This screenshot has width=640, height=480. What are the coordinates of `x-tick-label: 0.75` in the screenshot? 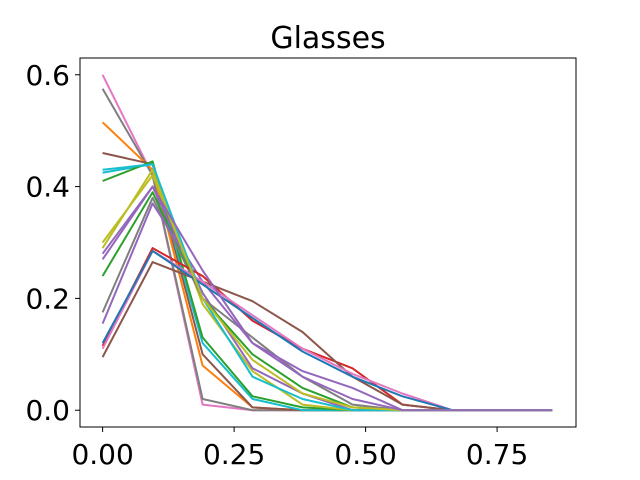 It's located at (497, 454).